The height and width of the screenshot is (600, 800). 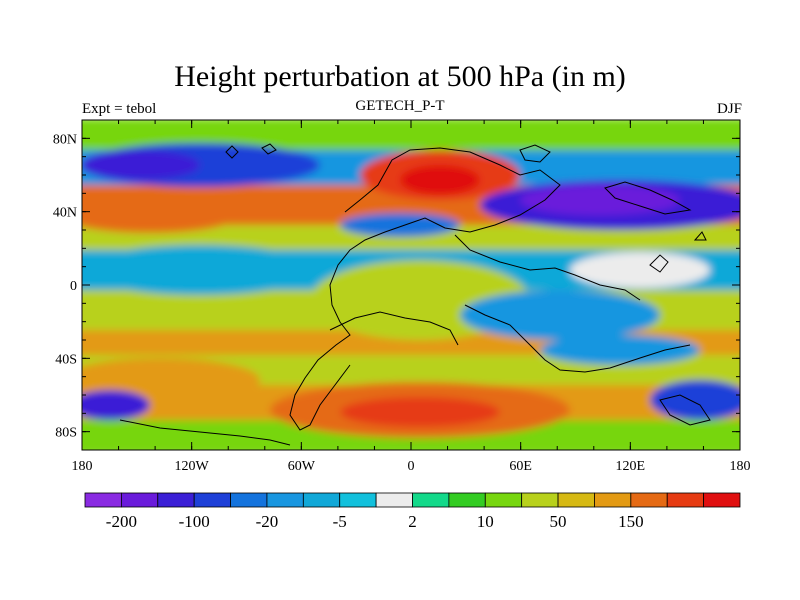 What do you see at coordinates (66, 433) in the screenshot?
I see `y-tick-label: 80S` at bounding box center [66, 433].